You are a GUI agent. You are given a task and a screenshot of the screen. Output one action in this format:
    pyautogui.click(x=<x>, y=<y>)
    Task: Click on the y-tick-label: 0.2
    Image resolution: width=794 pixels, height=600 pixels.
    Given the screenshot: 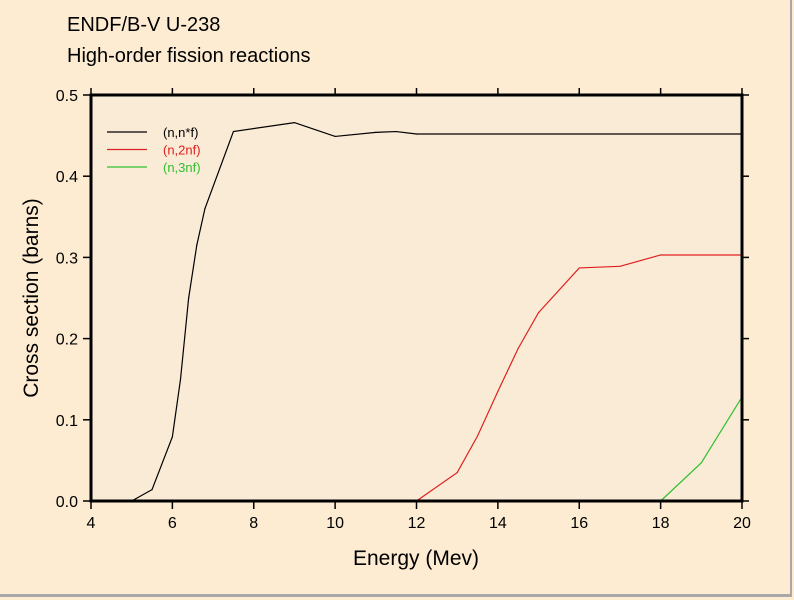 What is the action you would take?
    pyautogui.click(x=67, y=340)
    